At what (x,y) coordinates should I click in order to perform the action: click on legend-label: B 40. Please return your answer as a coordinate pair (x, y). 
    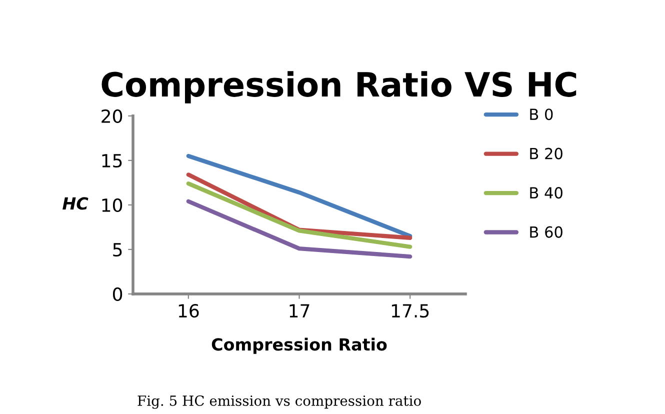
    Looking at the image, I should click on (546, 193).